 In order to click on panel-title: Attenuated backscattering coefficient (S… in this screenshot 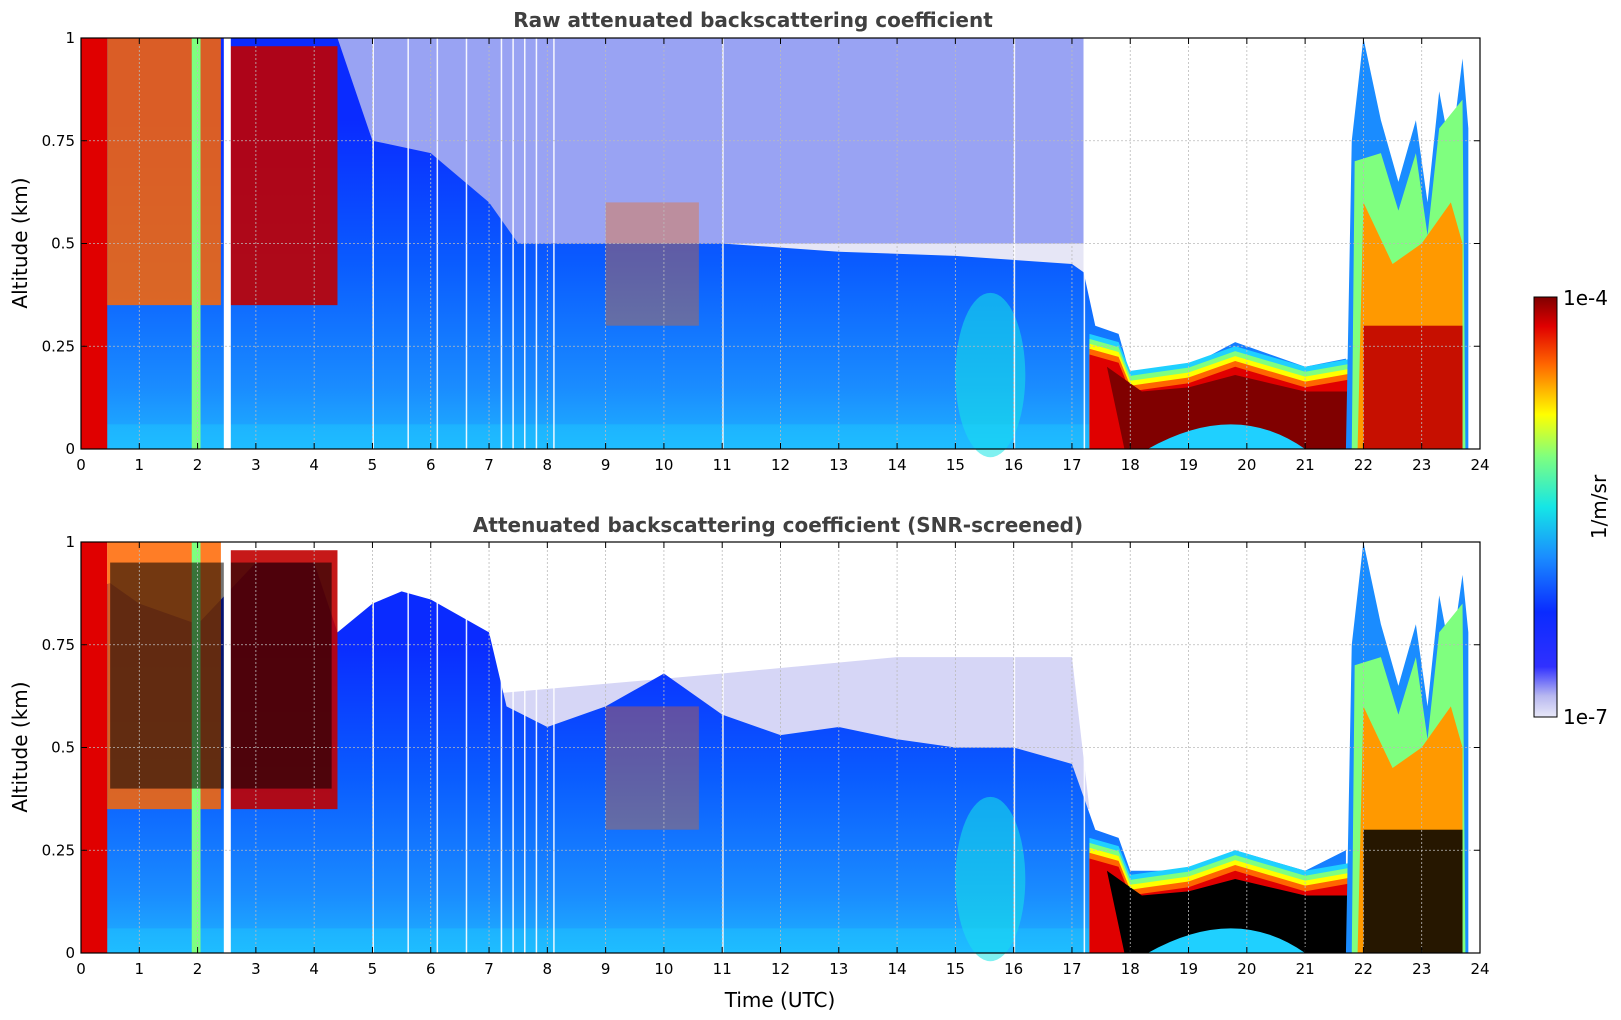, I will do `click(778, 525)`.